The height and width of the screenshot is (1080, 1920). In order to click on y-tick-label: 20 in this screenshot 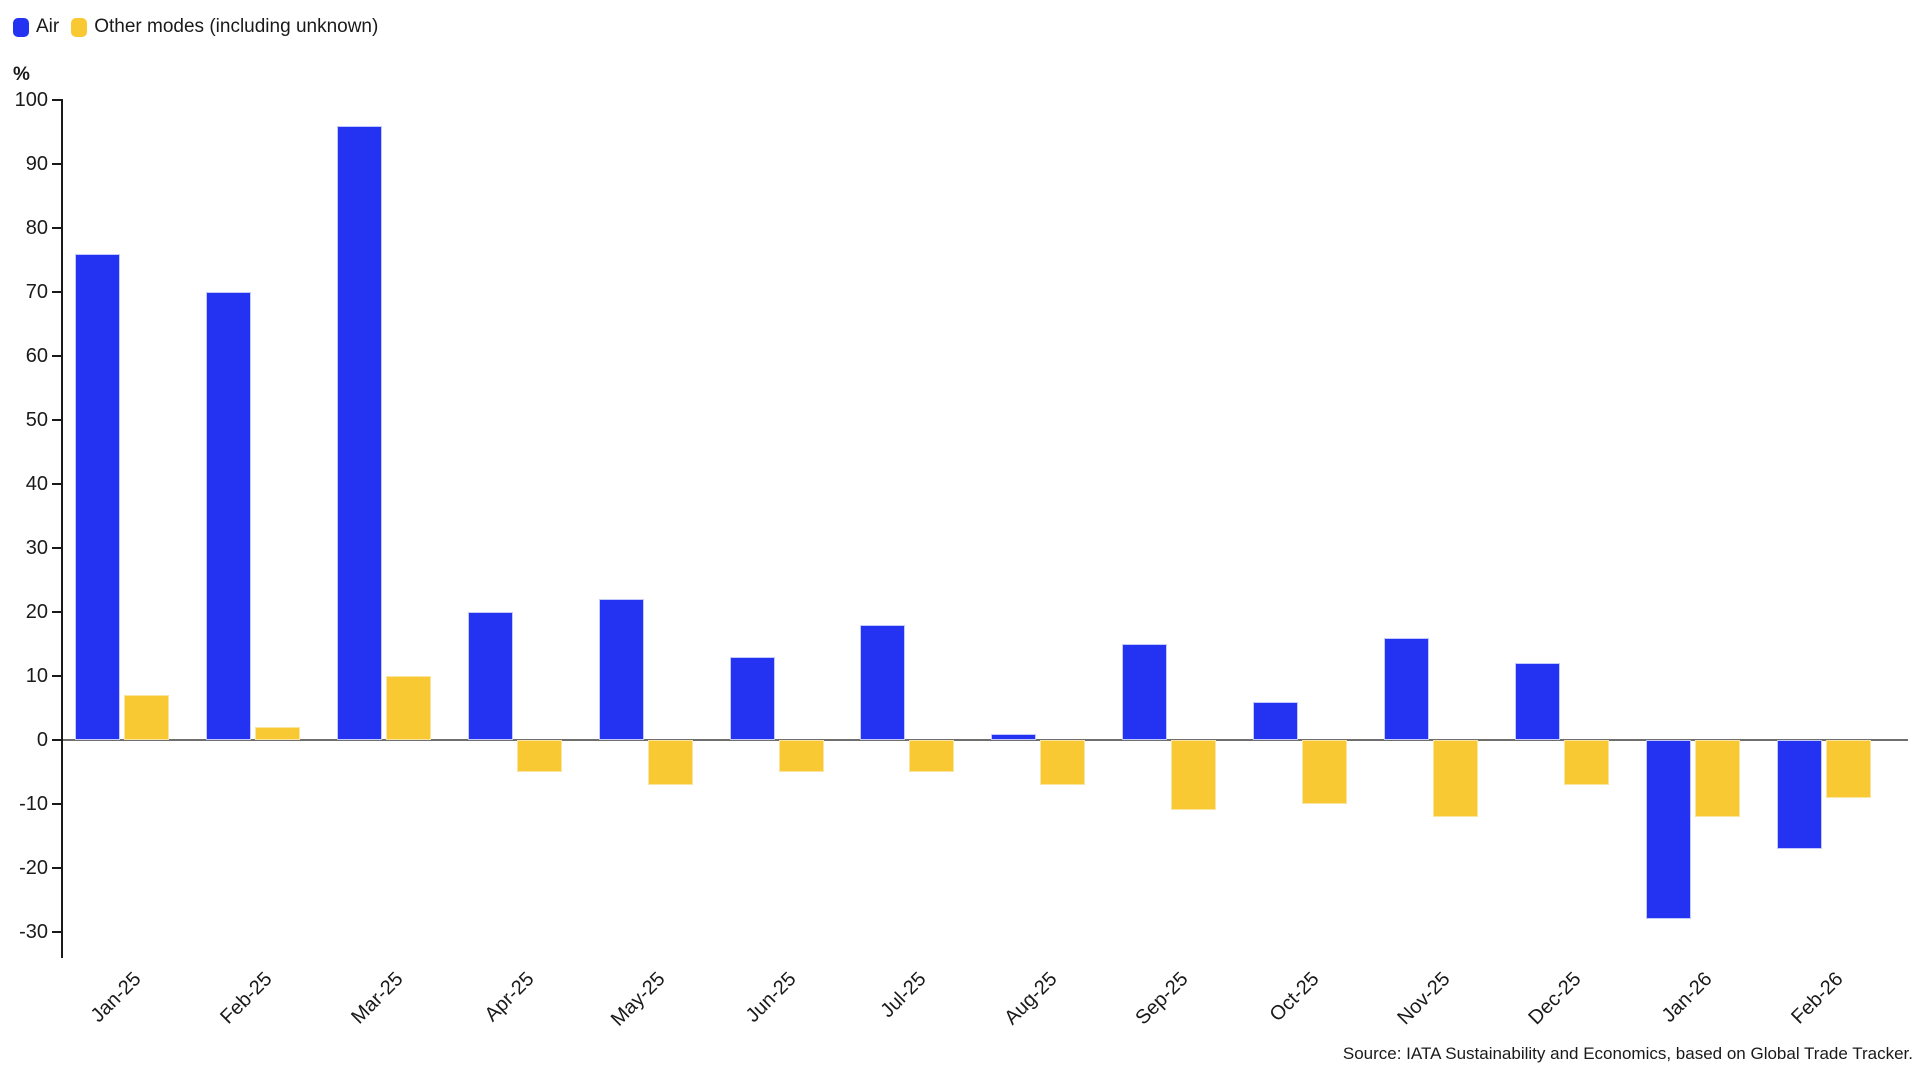, I will do `click(36, 612)`.